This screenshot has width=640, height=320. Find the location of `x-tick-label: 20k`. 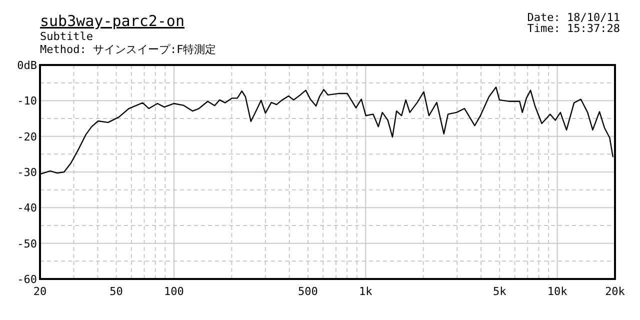

x-tick-label: 20k is located at coordinates (615, 291).